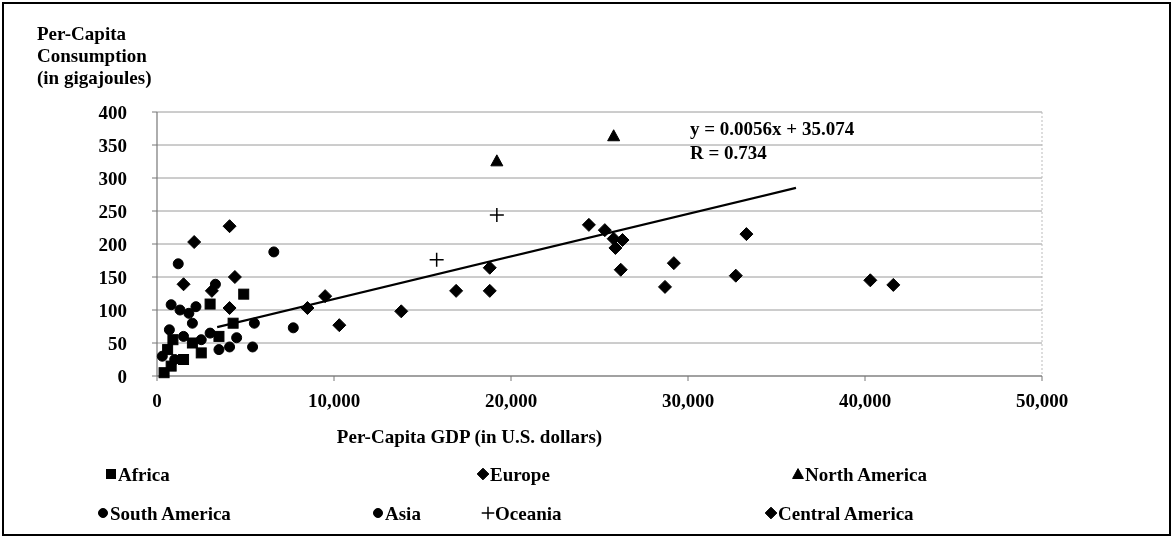  What do you see at coordinates (866, 474) in the screenshot?
I see `legend-label: North America` at bounding box center [866, 474].